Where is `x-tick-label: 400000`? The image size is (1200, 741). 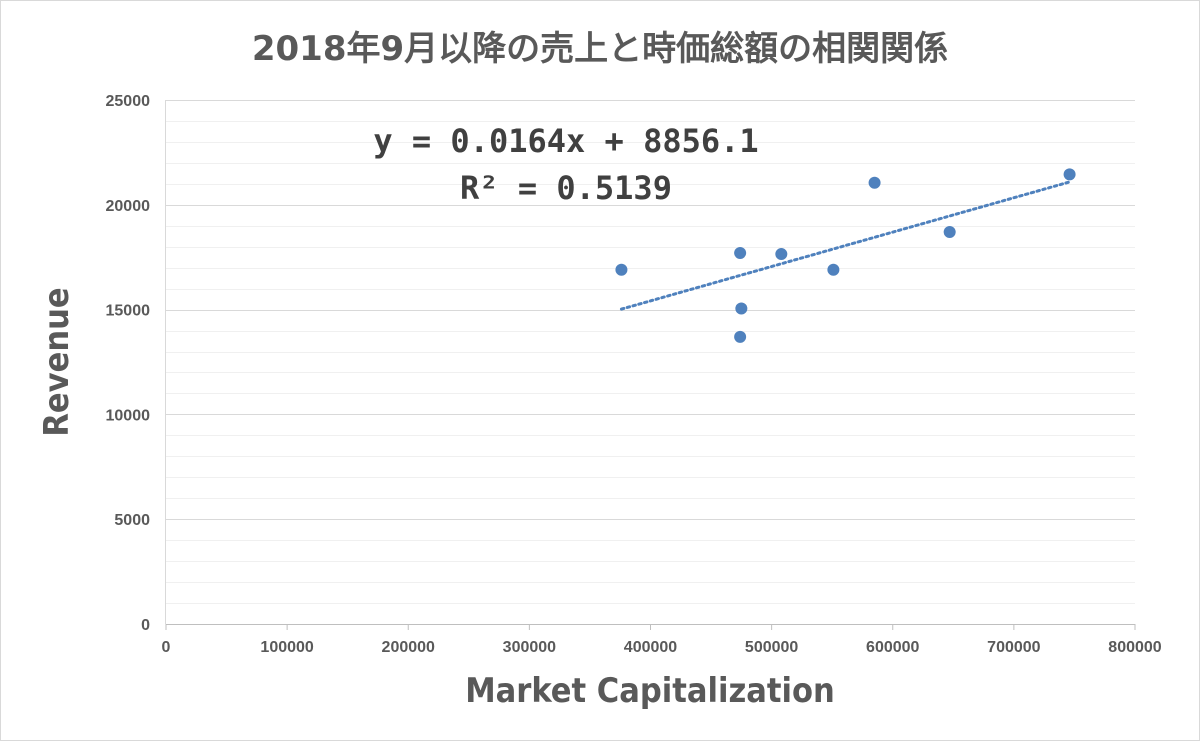
x-tick-label: 400000 is located at coordinates (650, 647).